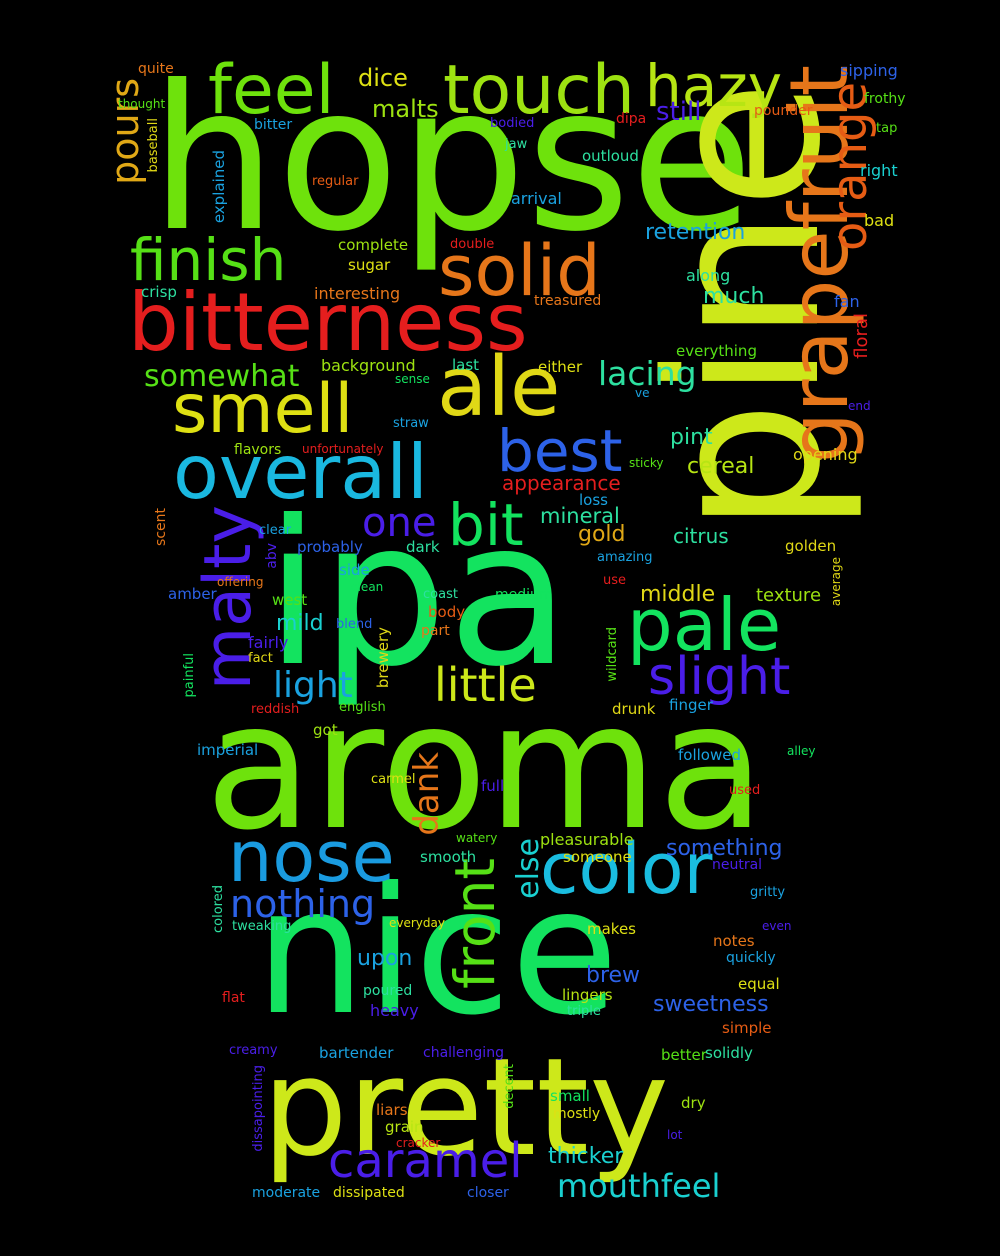 The height and width of the screenshot is (1256, 1000). I want to click on word-side: side, so click(354, 570).